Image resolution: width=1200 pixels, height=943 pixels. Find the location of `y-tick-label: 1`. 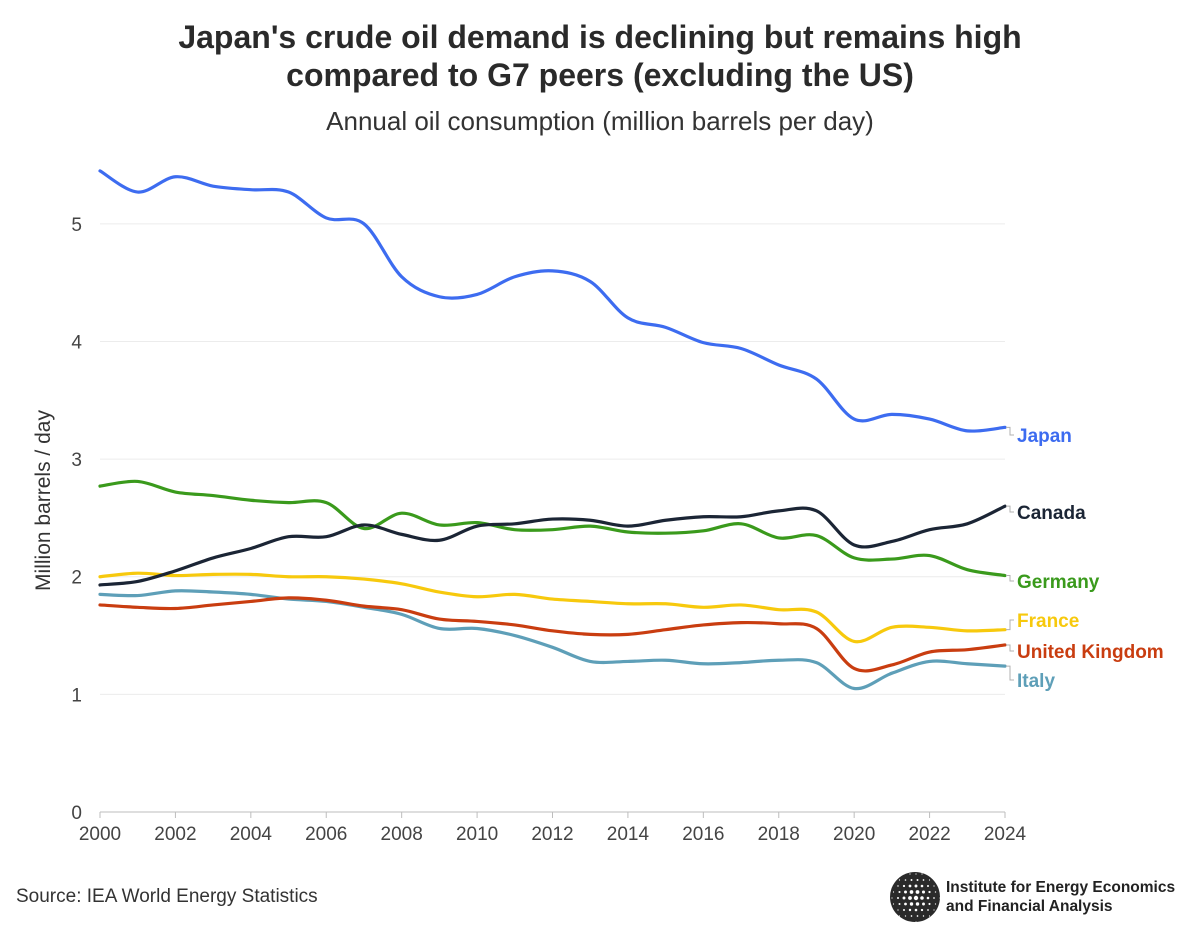

y-tick-label: 1 is located at coordinates (76, 695).